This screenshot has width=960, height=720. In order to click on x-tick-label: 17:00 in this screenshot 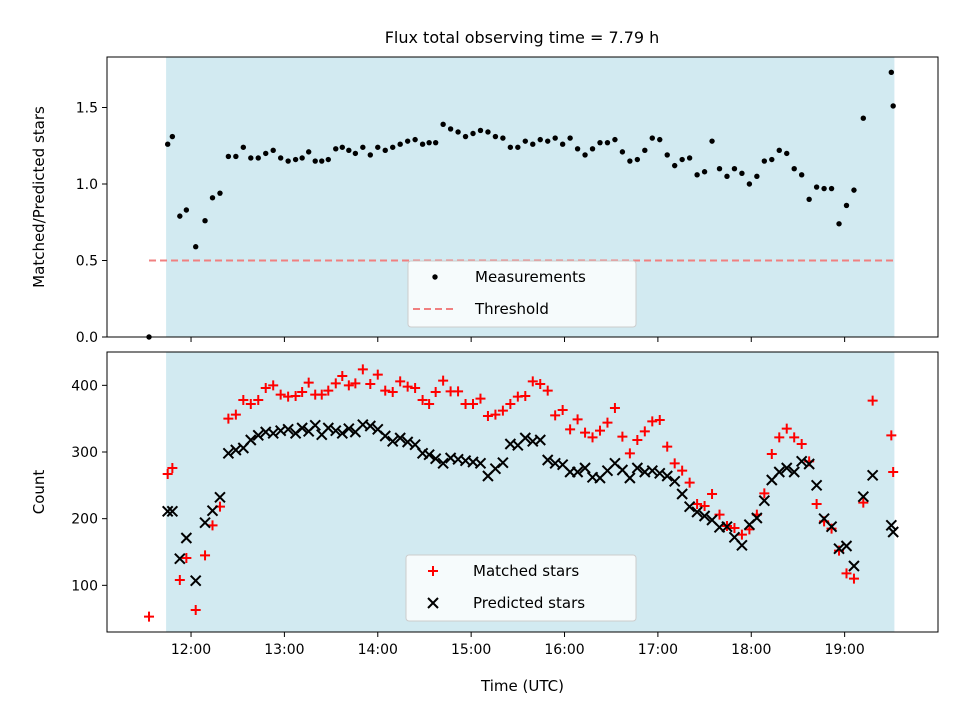, I will do `click(658, 650)`.